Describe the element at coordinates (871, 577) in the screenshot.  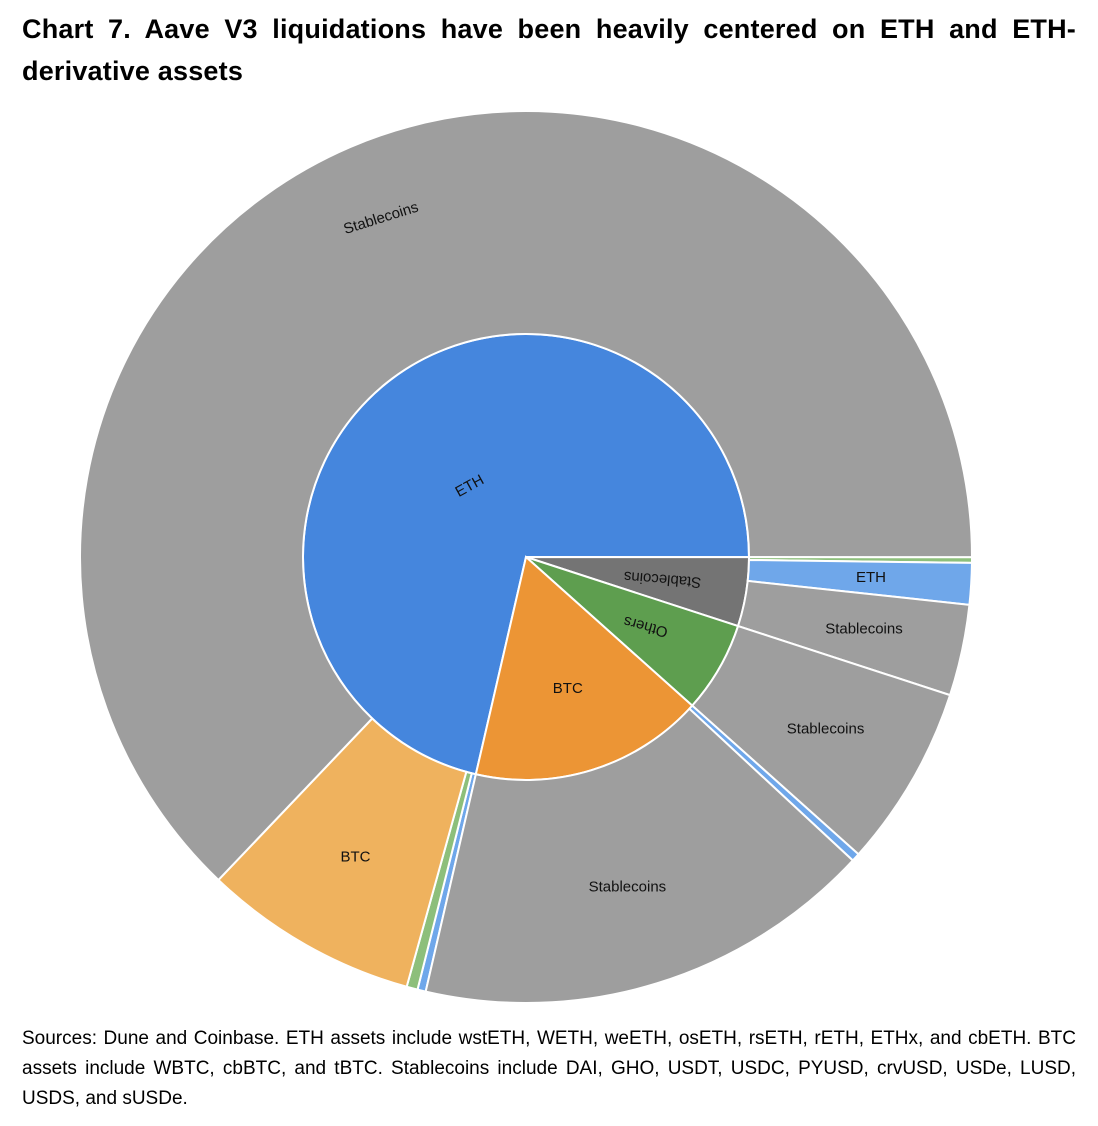
I see `segment-label: ETH` at that location.